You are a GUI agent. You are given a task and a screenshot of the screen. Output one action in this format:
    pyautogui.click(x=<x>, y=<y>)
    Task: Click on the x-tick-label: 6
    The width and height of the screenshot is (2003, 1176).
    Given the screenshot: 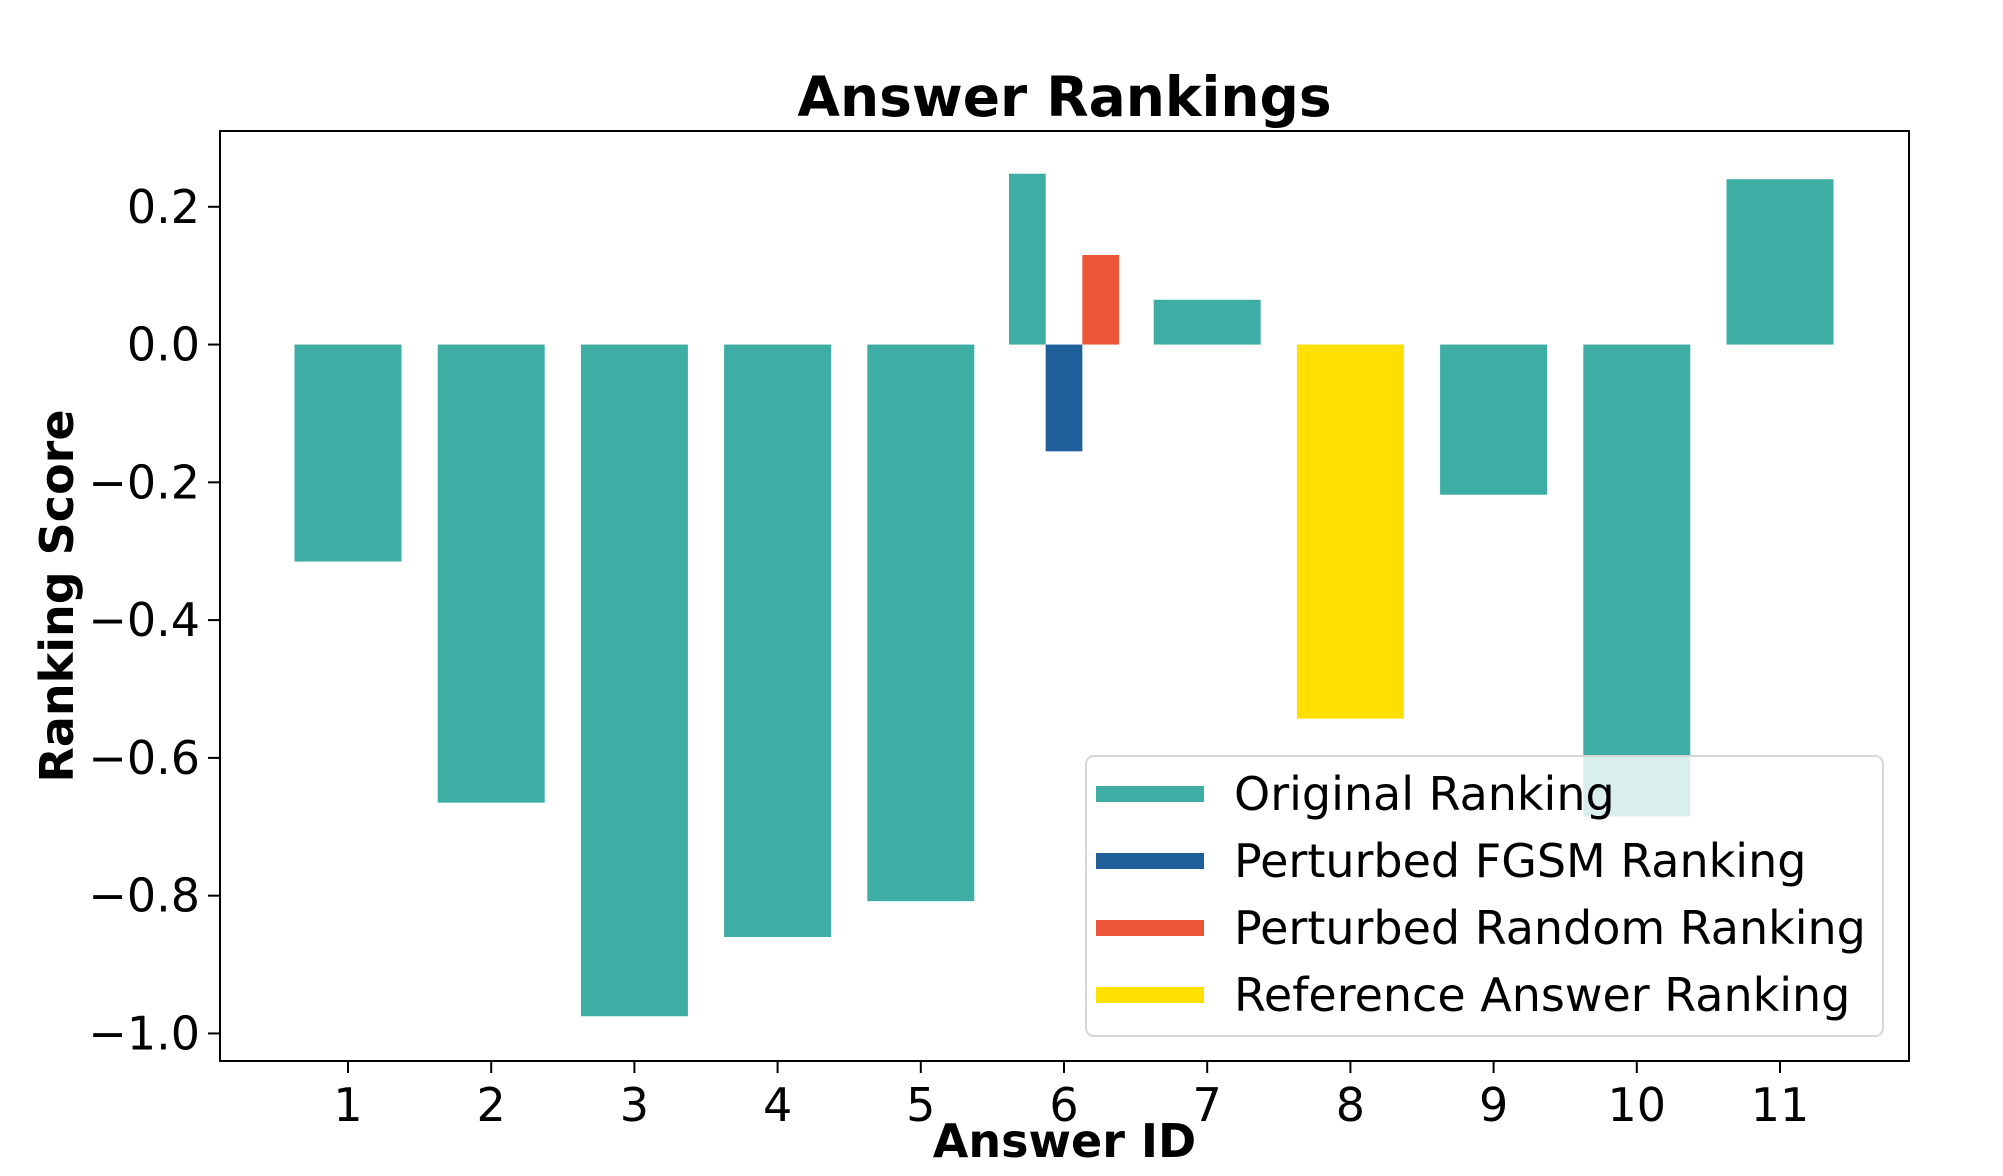 What is the action you would take?
    pyautogui.click(x=1063, y=1105)
    